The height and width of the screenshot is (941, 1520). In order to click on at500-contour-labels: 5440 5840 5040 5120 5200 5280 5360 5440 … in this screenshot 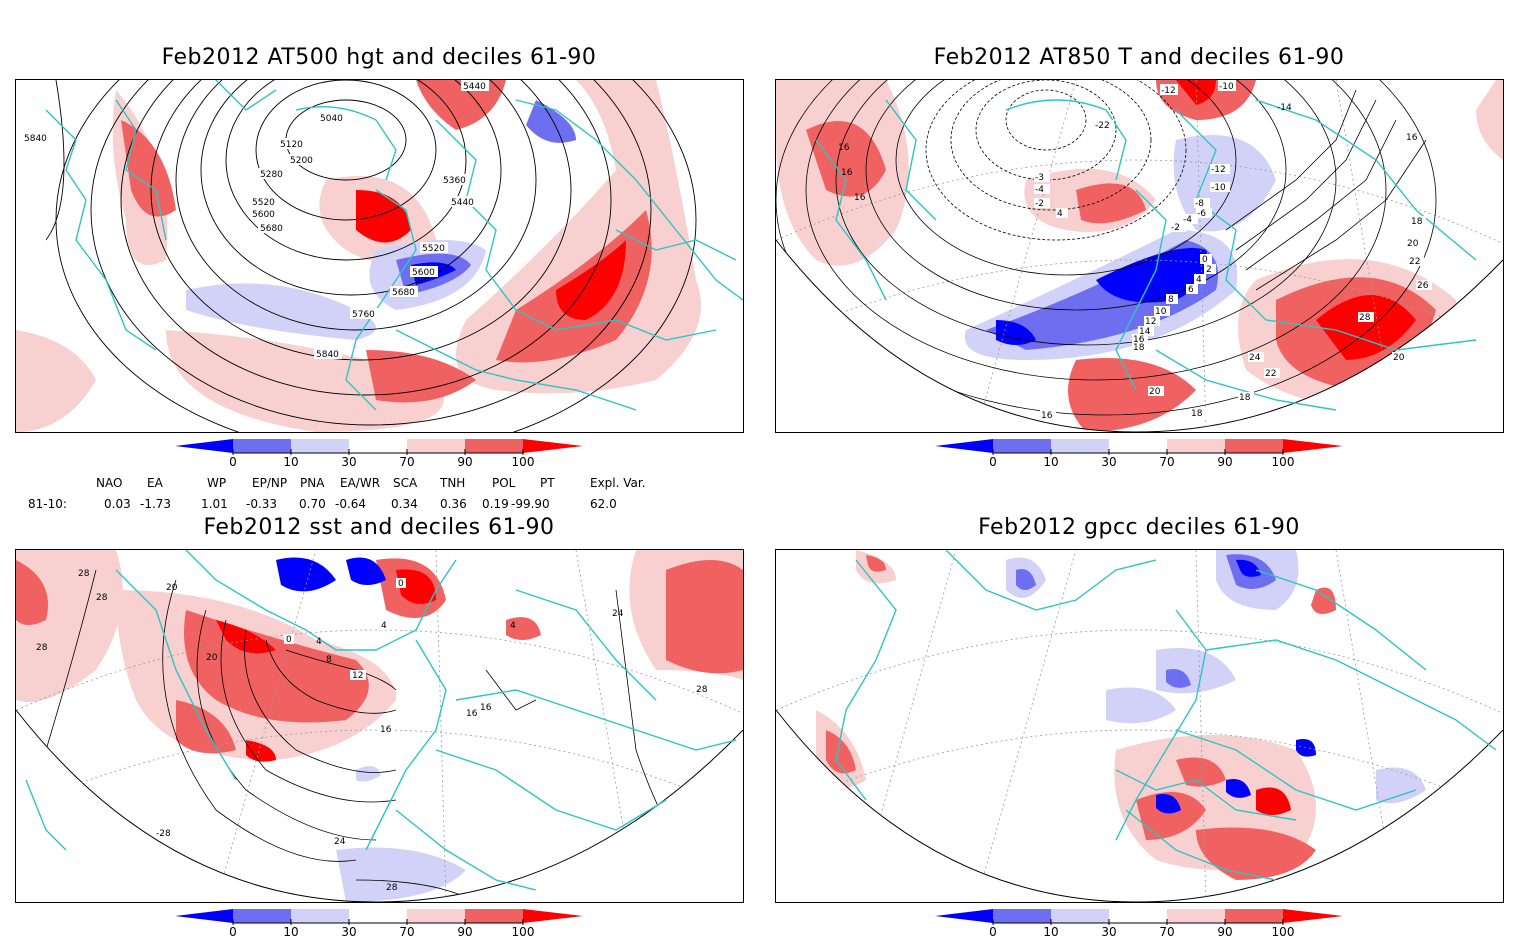, I will do `click(256, 220)`.